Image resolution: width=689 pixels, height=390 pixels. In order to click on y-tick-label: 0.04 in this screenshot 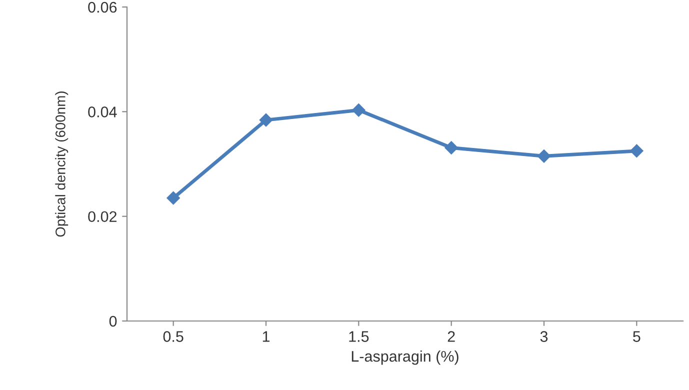, I will do `click(102, 112)`.